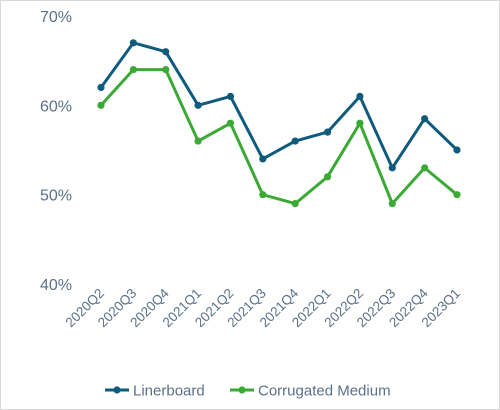 The image size is (500, 410). What do you see at coordinates (169, 391) in the screenshot?
I see `legend-label: Linerboard` at bounding box center [169, 391].